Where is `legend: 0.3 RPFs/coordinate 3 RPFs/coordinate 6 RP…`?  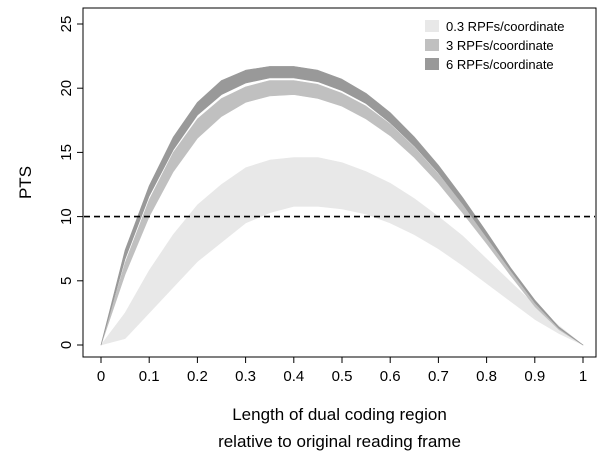 legend: 0.3 RPFs/coordinate 3 RPFs/coordinate 6 RP… is located at coordinates (495, 45).